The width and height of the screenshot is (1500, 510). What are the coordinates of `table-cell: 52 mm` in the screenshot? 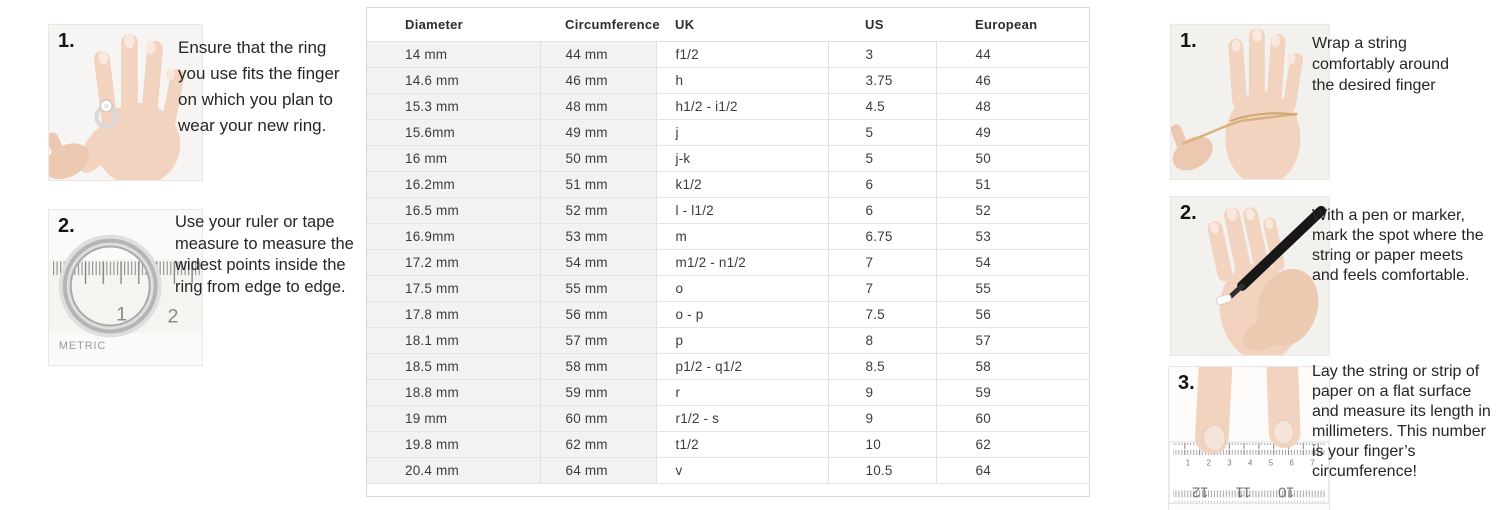 It's located at (597, 210).